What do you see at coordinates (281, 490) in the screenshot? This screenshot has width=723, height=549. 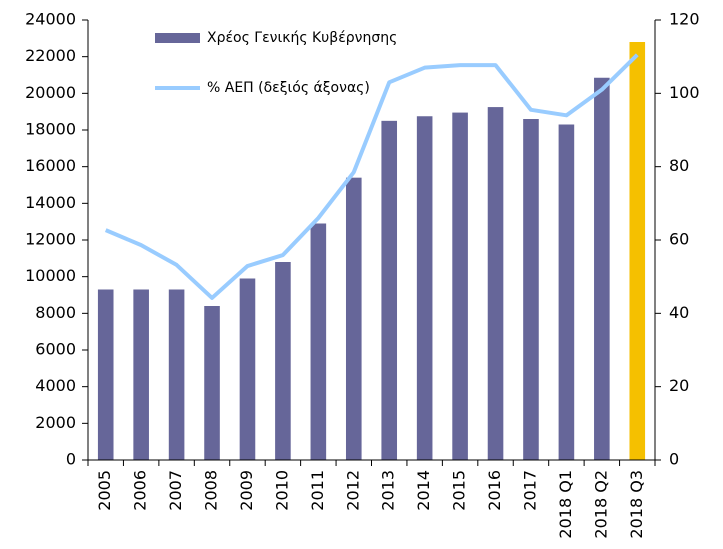 I see `x-tick-label: 2010` at bounding box center [281, 490].